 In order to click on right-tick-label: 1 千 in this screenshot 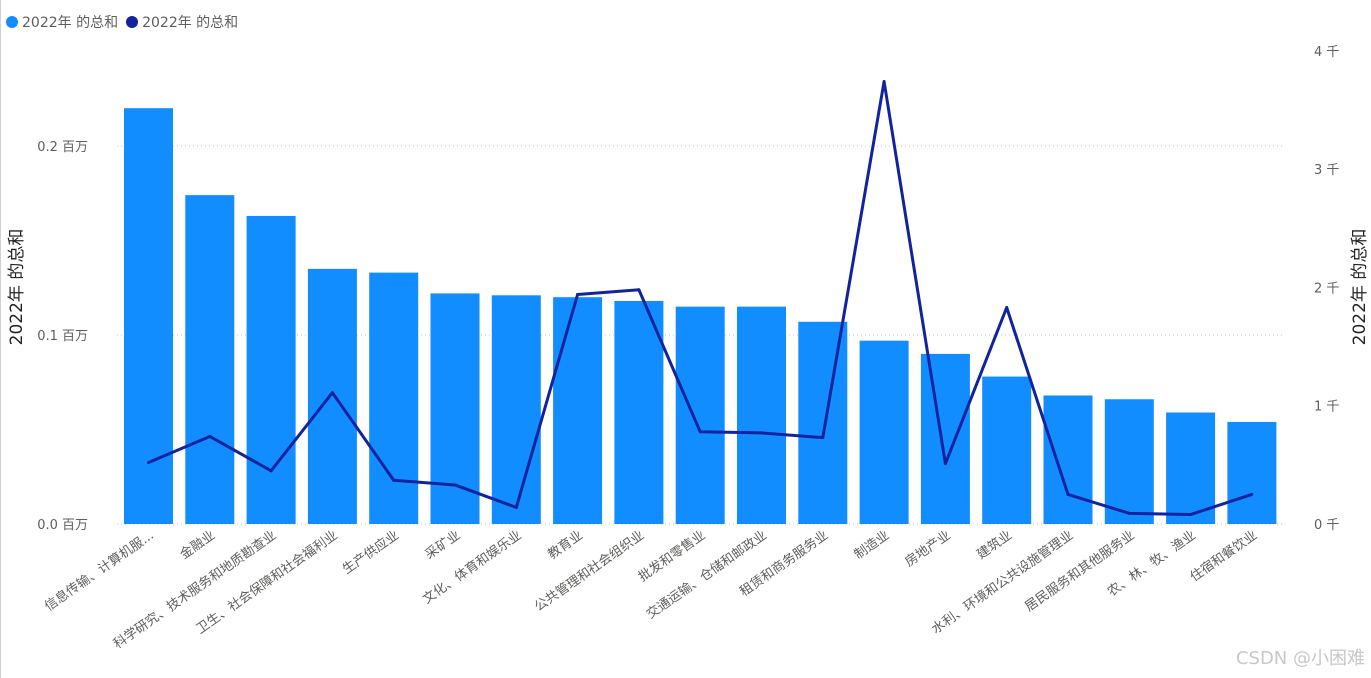, I will do `click(1326, 407)`.